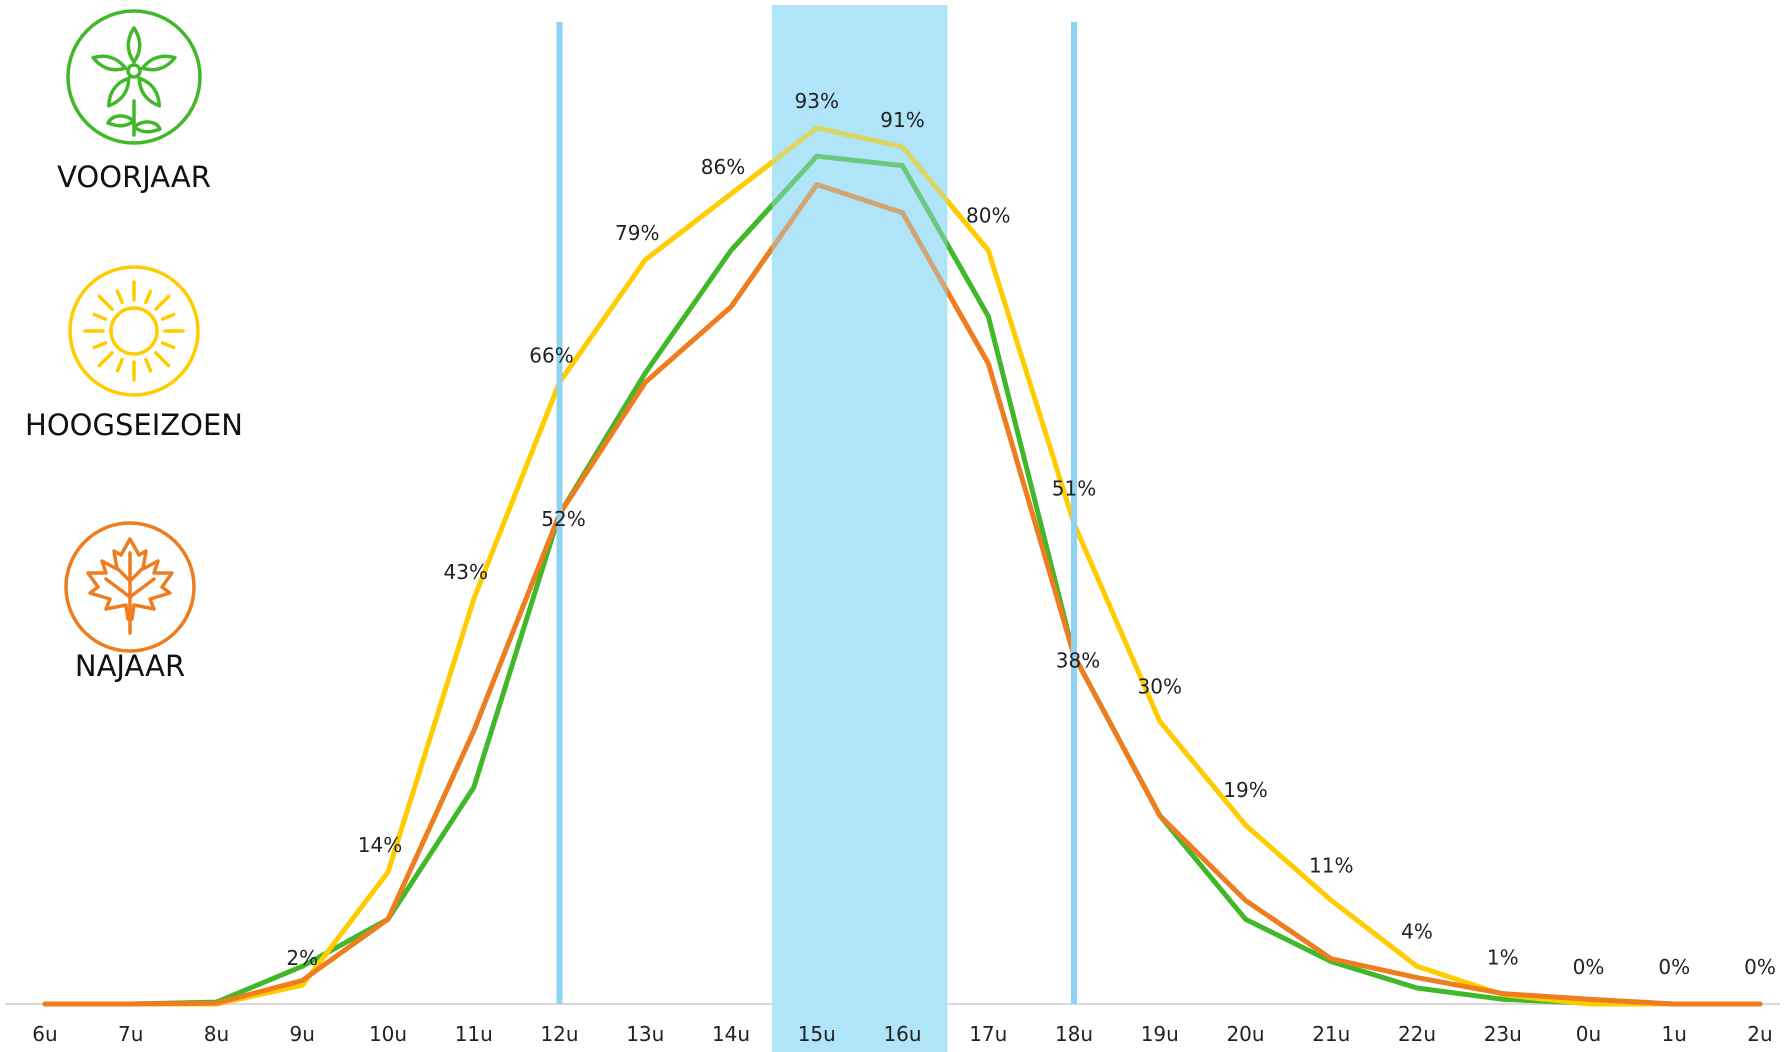 The height and width of the screenshot is (1052, 1785). What do you see at coordinates (388, 1034) in the screenshot?
I see `x-tick-label: 10u` at bounding box center [388, 1034].